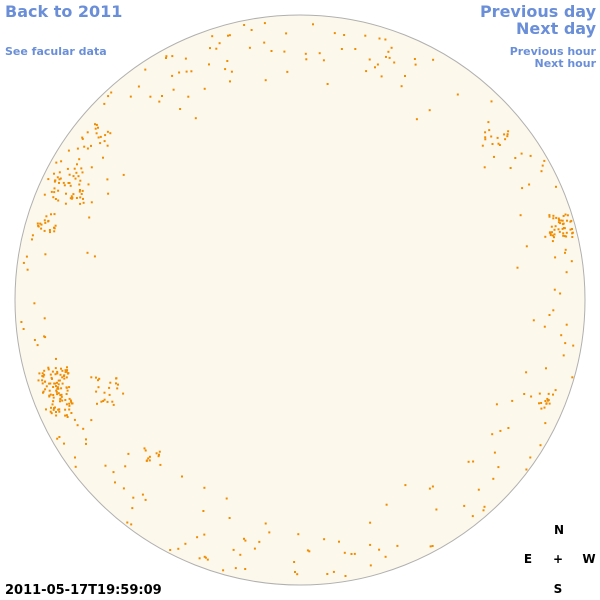 The width and height of the screenshot is (600, 600). I want to click on back-link: Back to 2011, so click(64, 11).